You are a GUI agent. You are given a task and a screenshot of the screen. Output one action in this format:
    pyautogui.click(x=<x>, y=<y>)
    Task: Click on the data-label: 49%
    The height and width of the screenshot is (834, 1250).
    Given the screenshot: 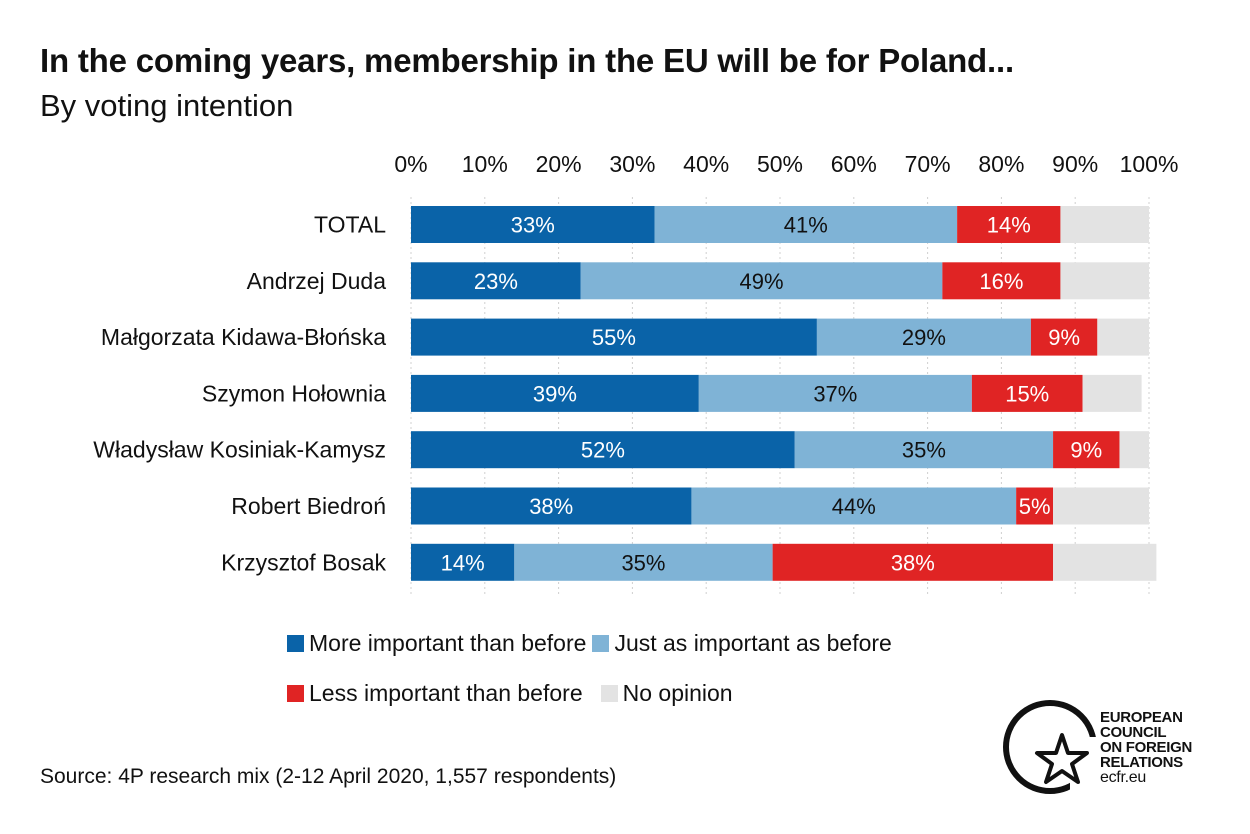 What is the action you would take?
    pyautogui.click(x=762, y=281)
    